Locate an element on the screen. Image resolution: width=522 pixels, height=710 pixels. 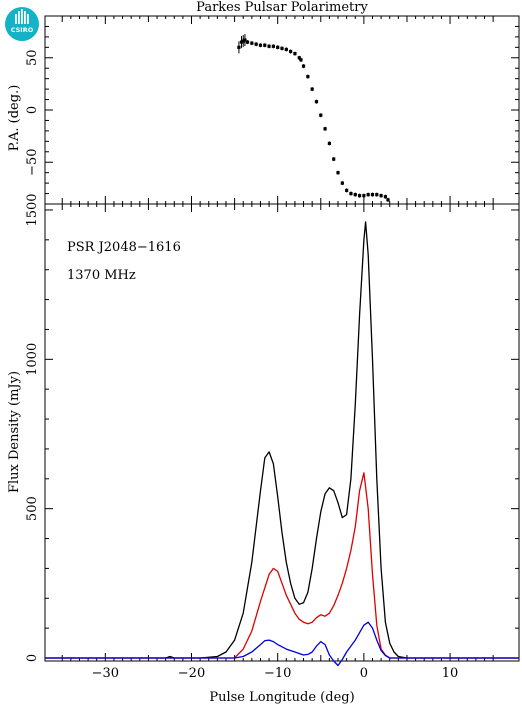
x-axis-label: Pulse Longitude (deg) is located at coordinates (281, 697).